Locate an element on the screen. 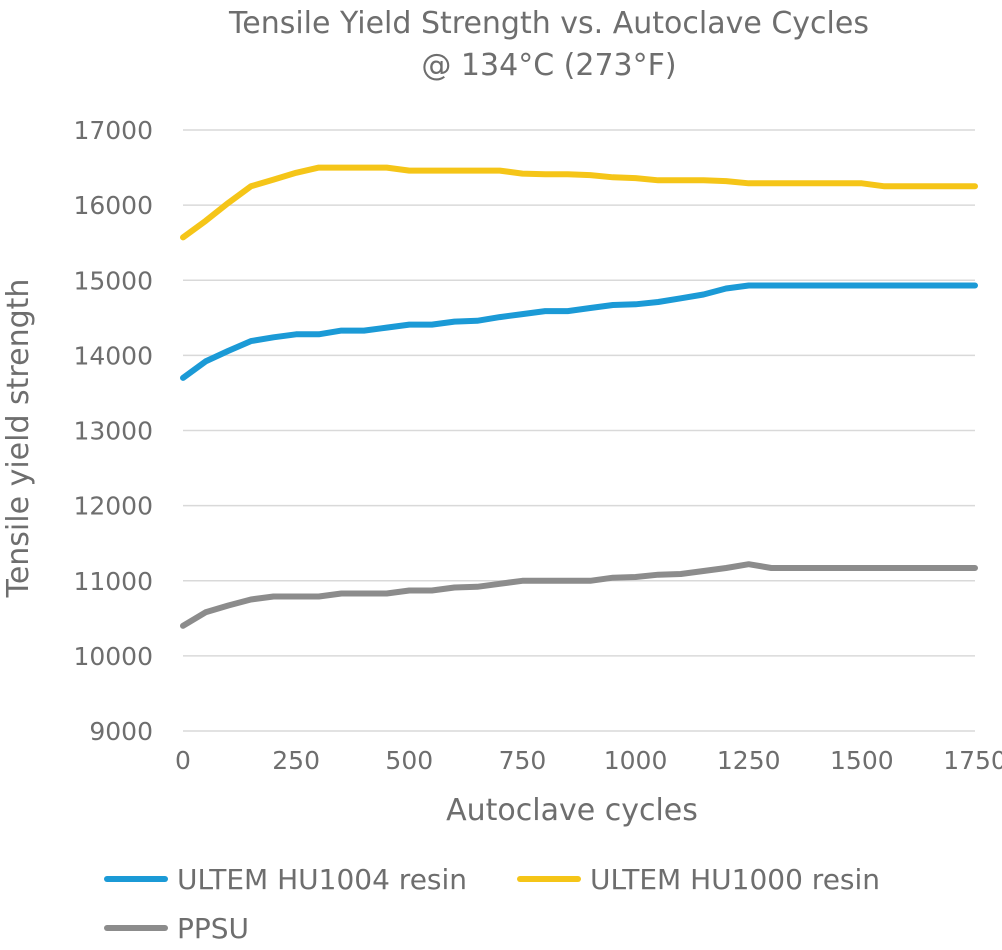 The width and height of the screenshot is (1002, 950). x-tick-label: 1750 is located at coordinates (972, 760).